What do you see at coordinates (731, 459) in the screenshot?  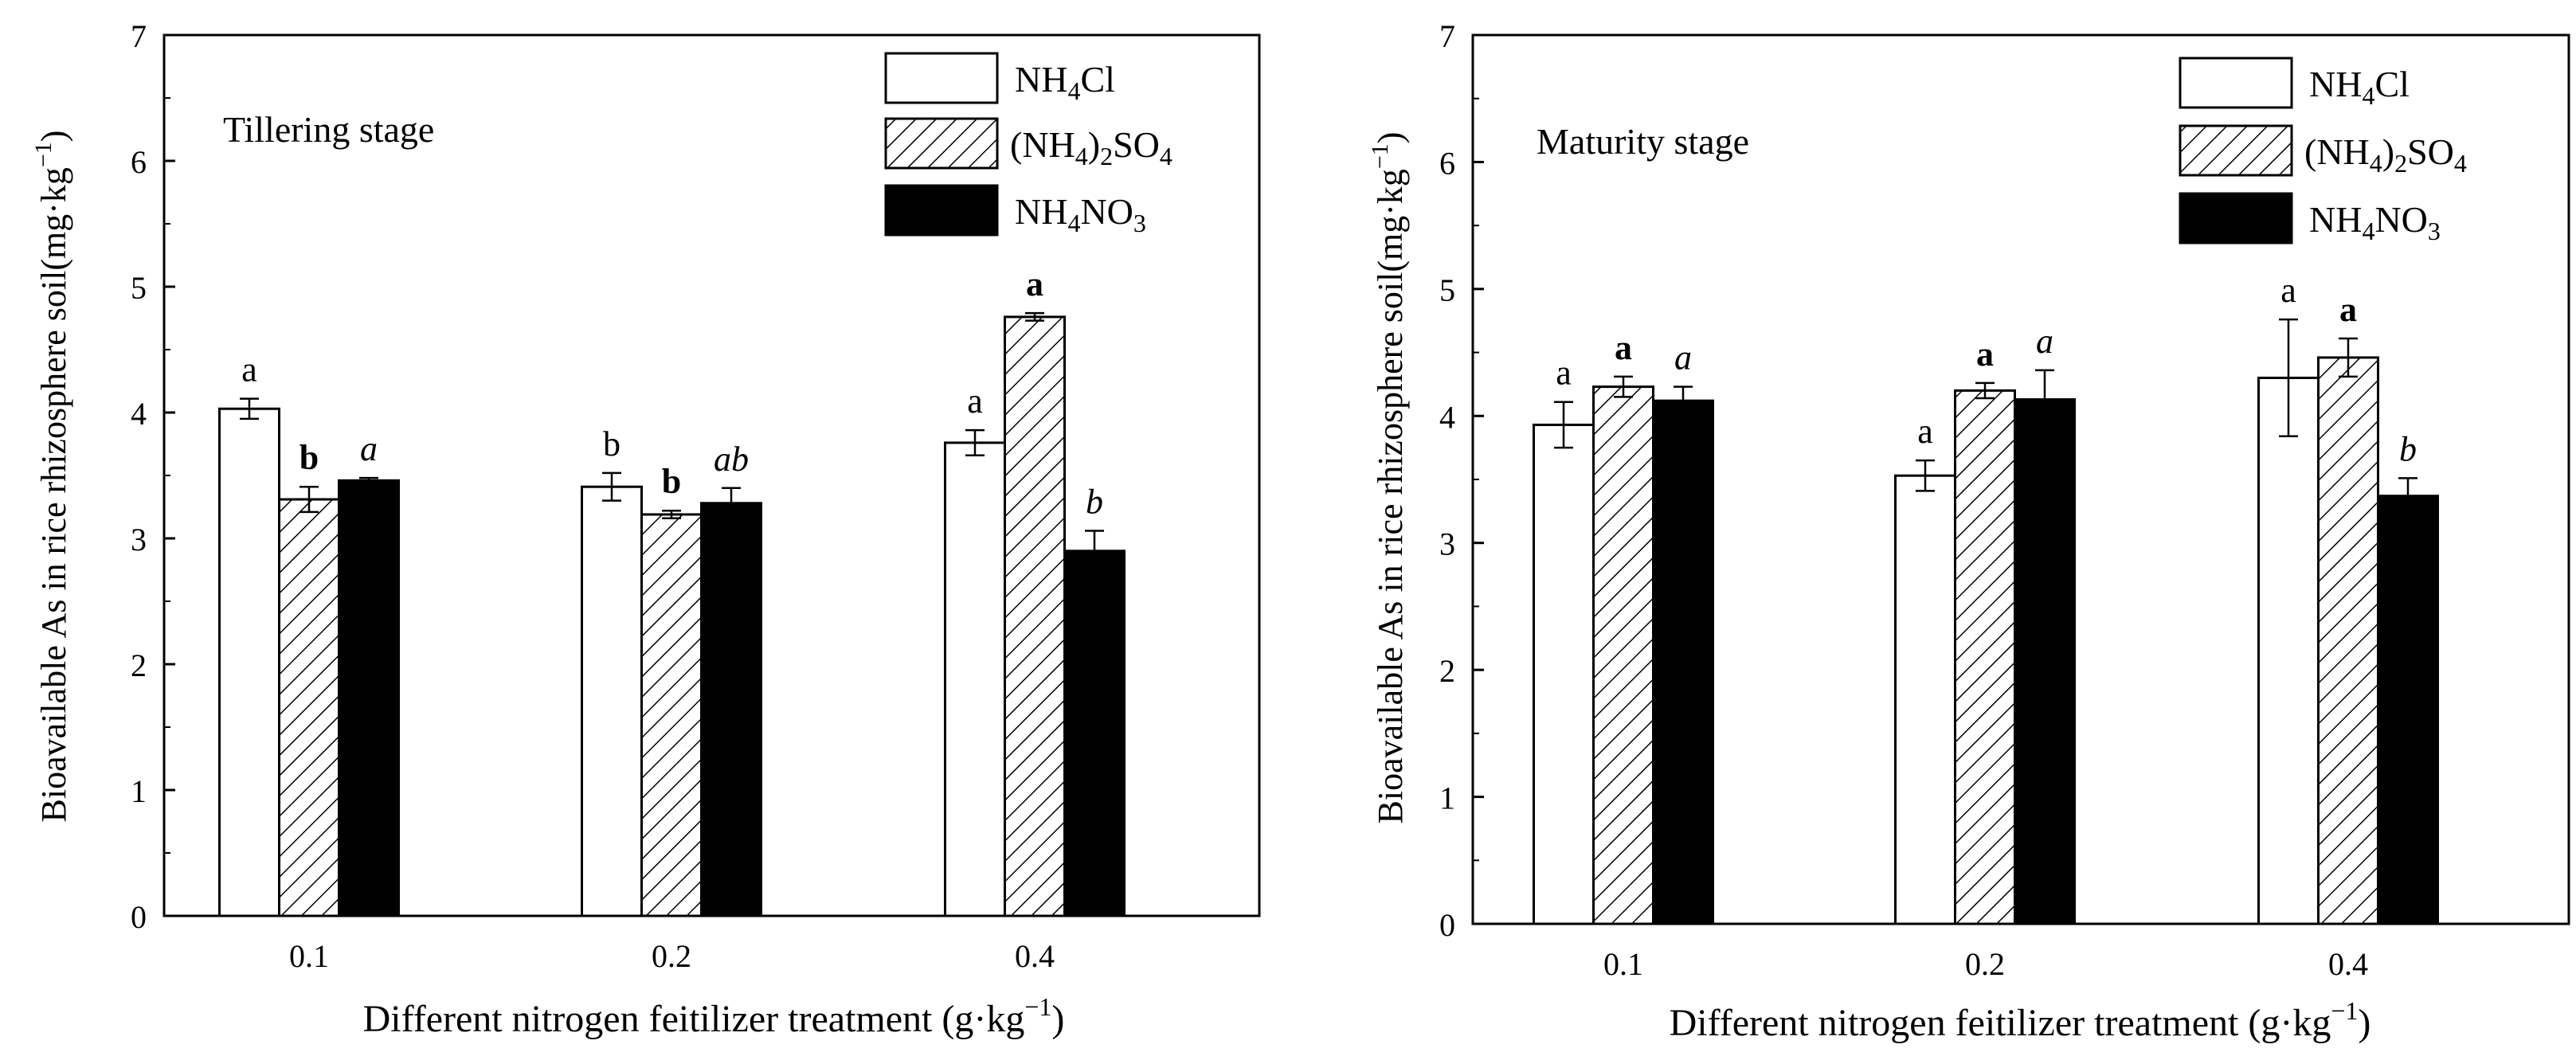 I see `significance-letter: ab` at bounding box center [731, 459].